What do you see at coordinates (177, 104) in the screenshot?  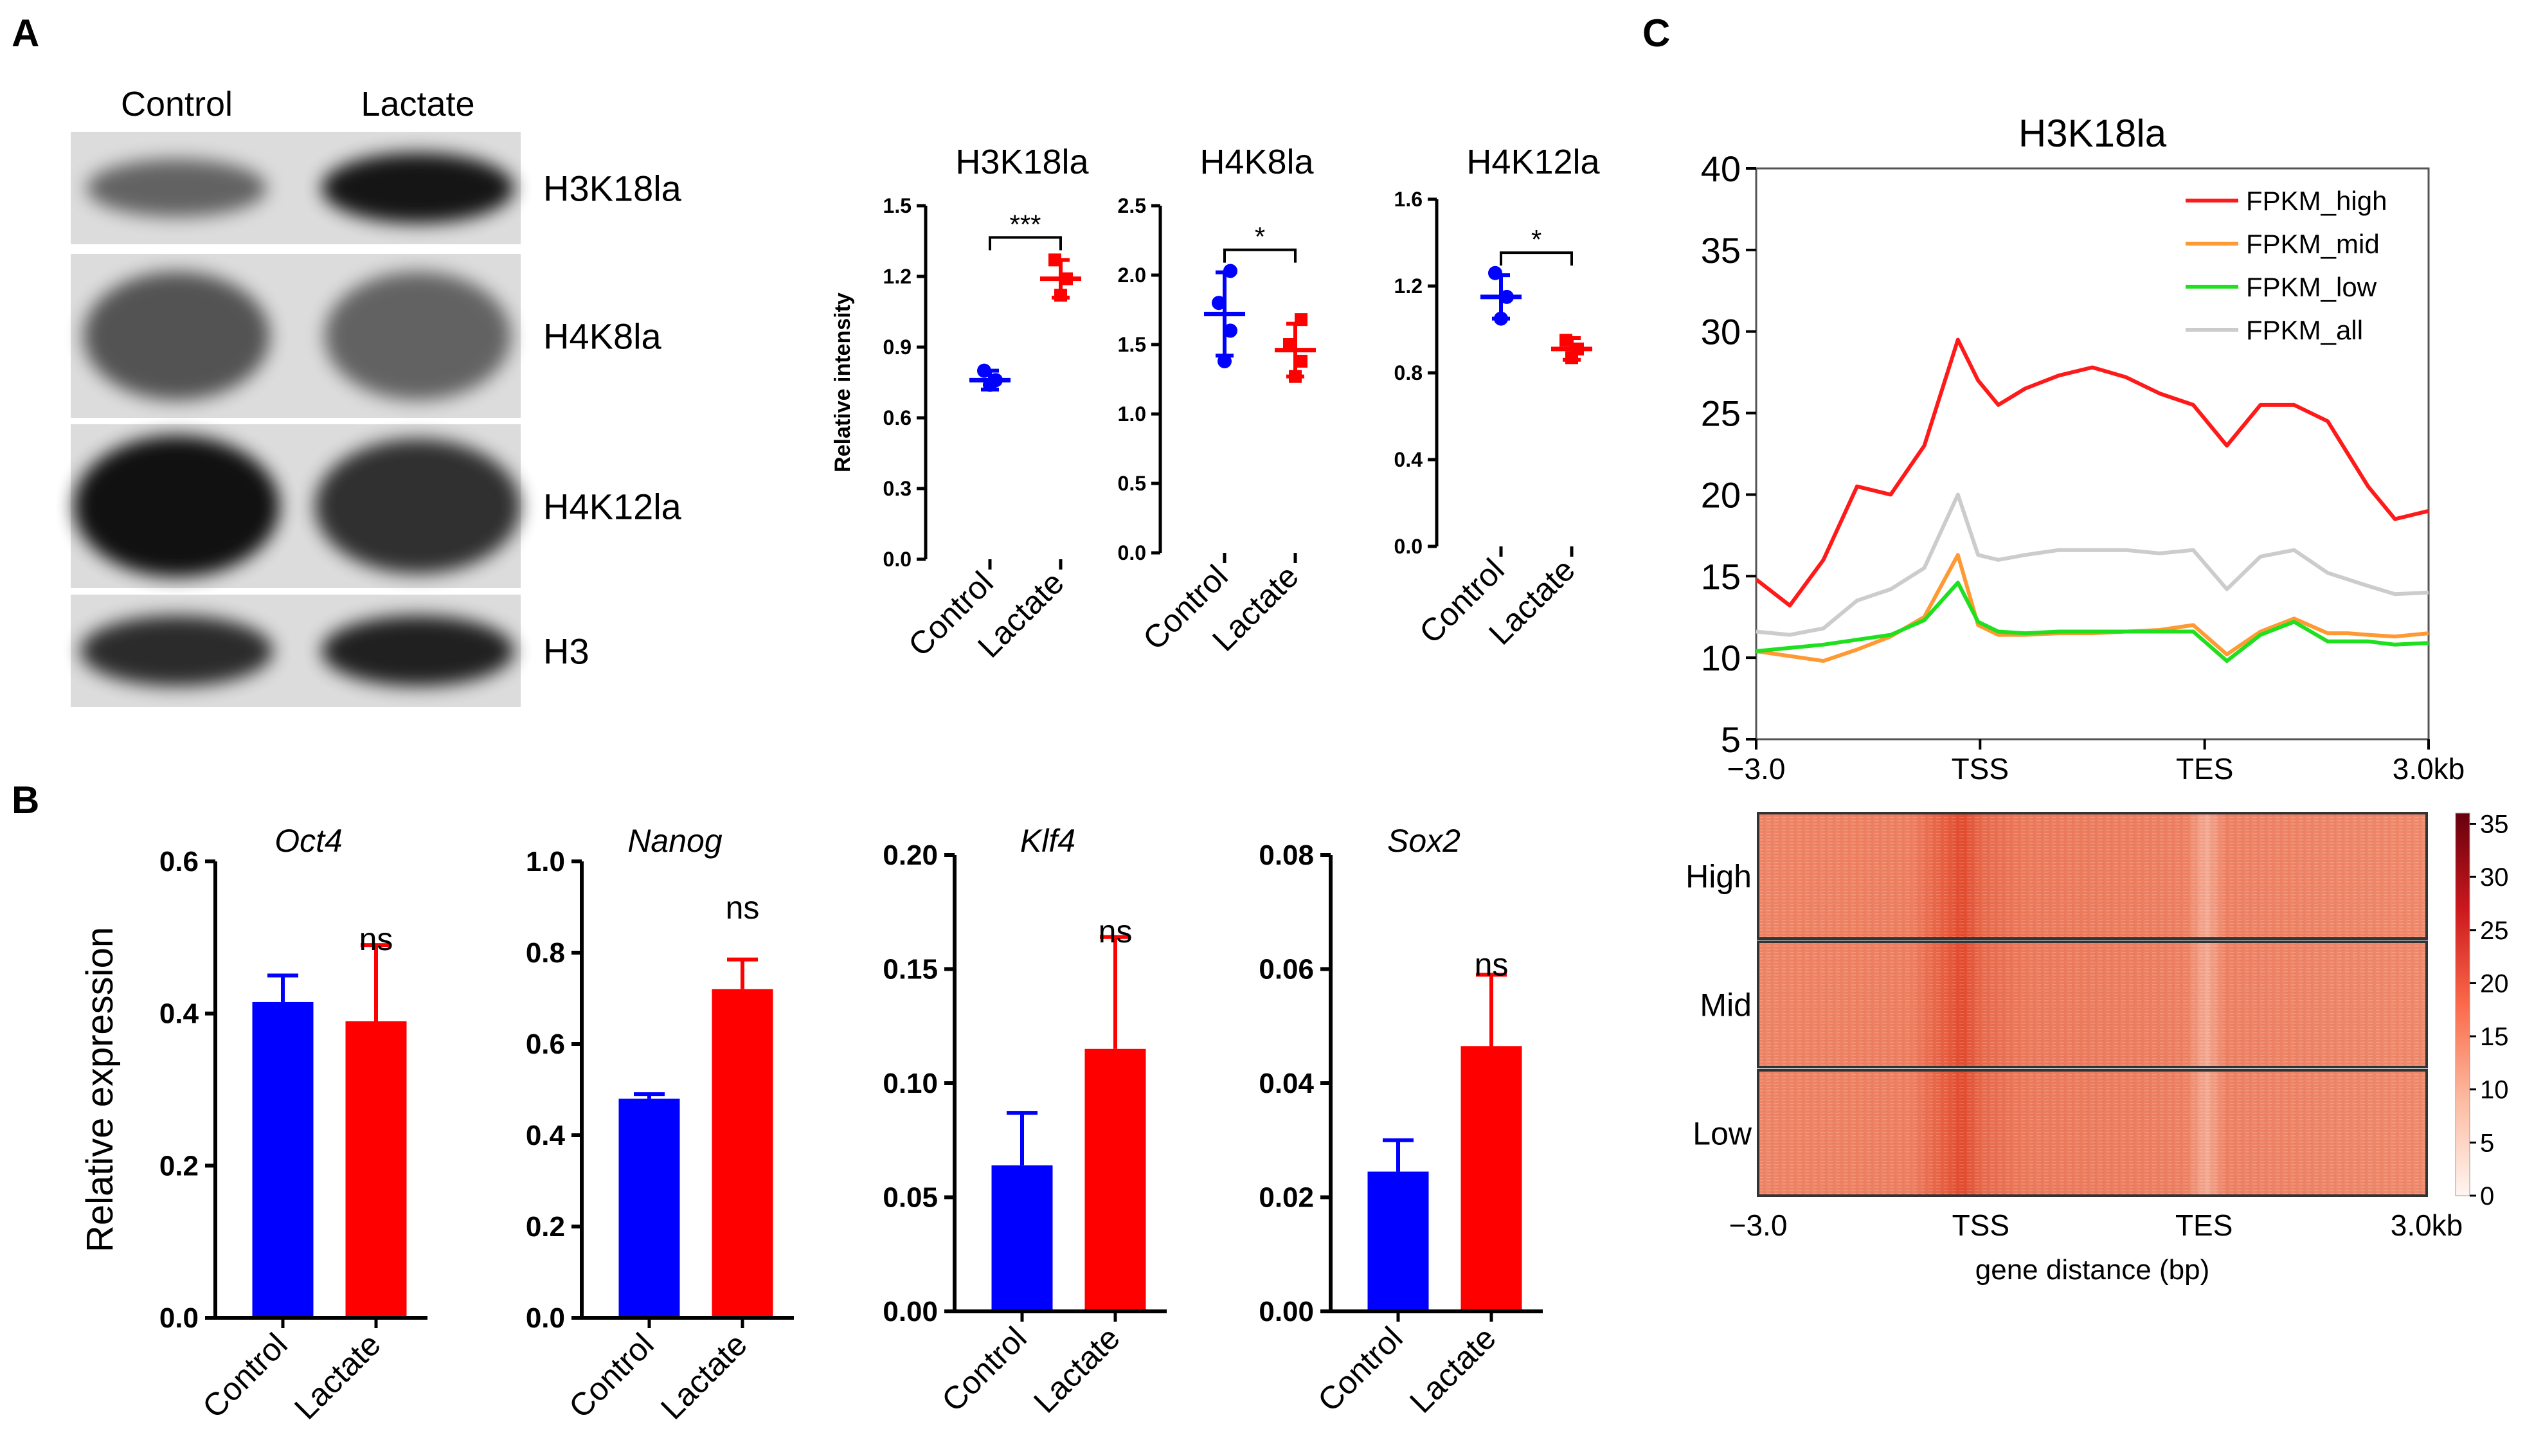 I see `blot-column-label: Control` at bounding box center [177, 104].